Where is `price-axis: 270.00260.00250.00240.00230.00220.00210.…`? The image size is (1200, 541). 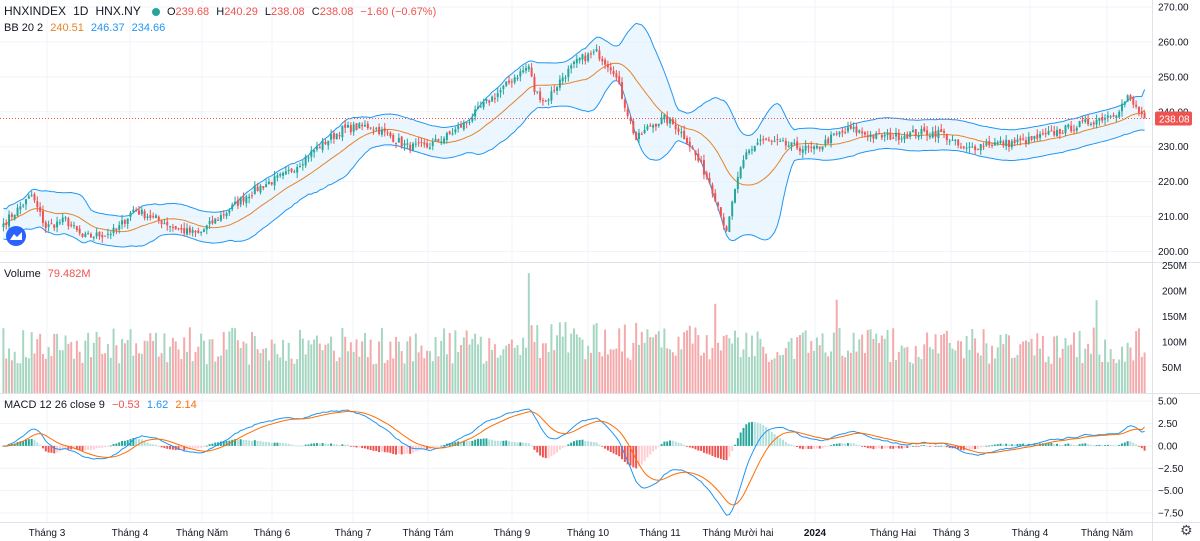 price-axis: 270.00260.00250.00240.00230.00220.00210.… is located at coordinates (1173, 260).